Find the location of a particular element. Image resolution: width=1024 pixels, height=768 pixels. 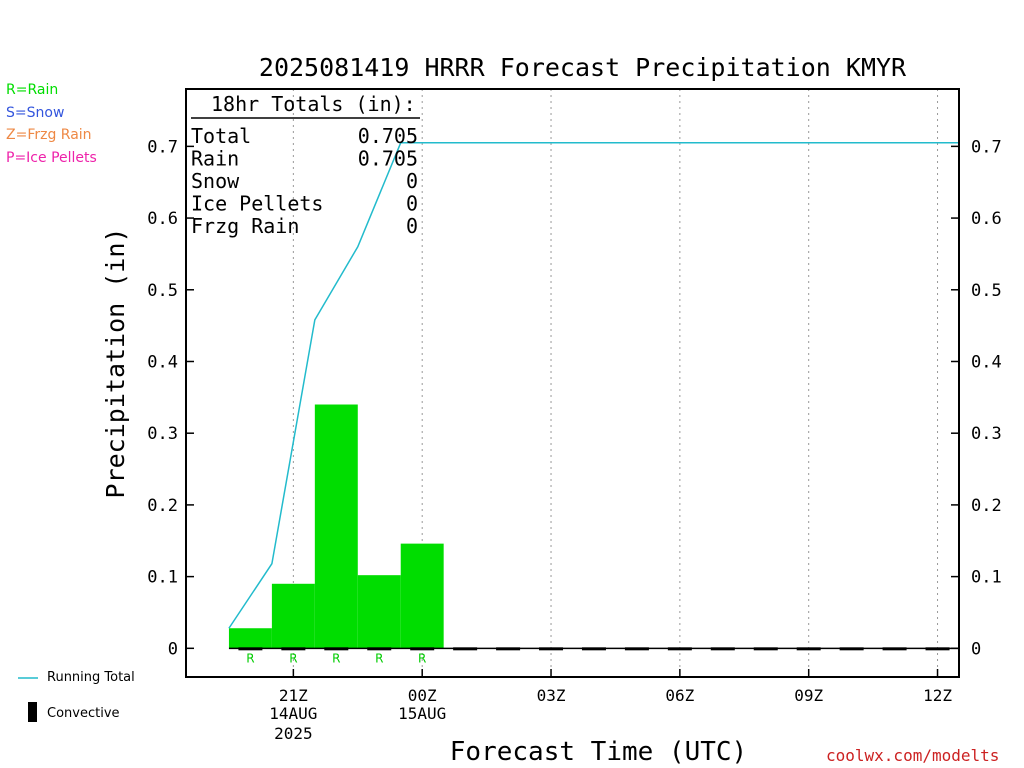

x-tick-label: 03Z is located at coordinates (551, 695).